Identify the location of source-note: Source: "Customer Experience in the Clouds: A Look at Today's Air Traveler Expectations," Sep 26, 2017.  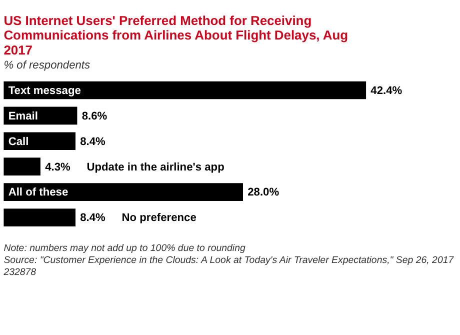
(229, 260).